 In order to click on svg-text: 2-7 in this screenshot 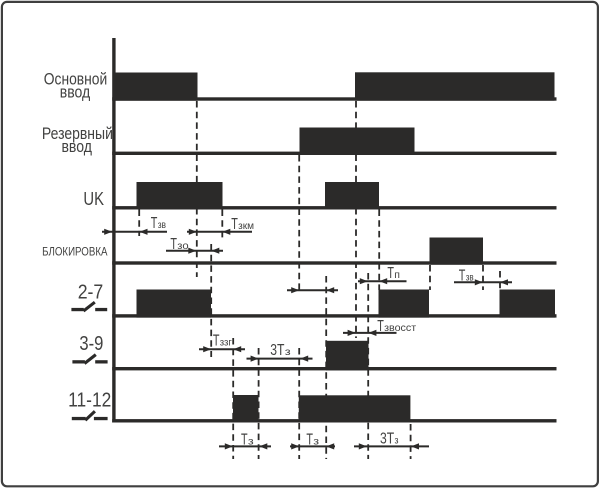, I will do `click(91, 292)`.